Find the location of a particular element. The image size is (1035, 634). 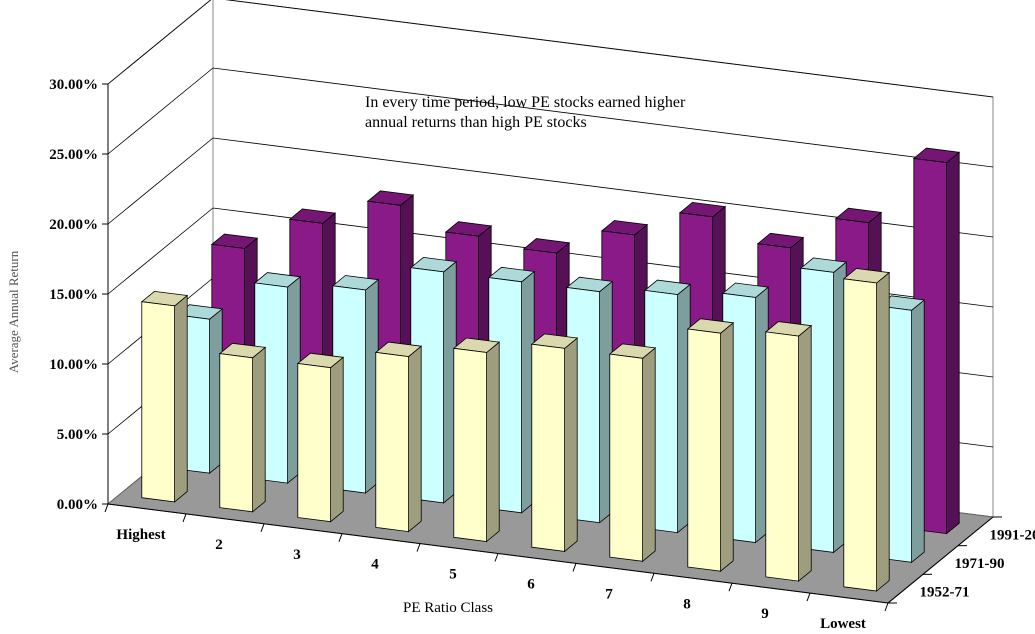

series-label: 1991-2001 is located at coordinates (1012, 535).